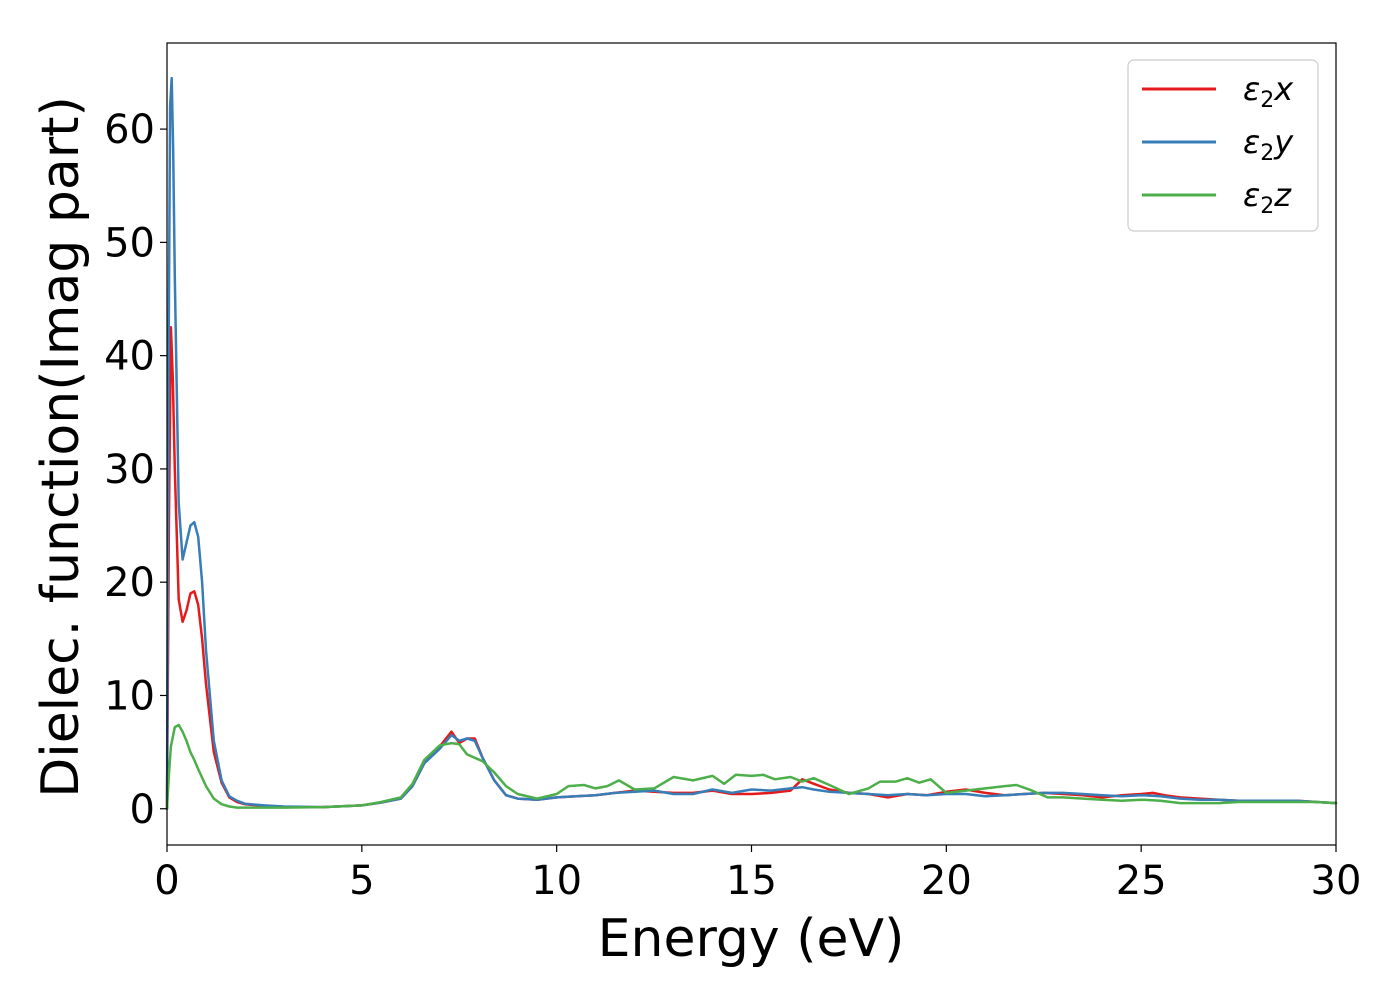 This screenshot has width=1400, height=1000. I want to click on series-line-z, so click(751, 767).